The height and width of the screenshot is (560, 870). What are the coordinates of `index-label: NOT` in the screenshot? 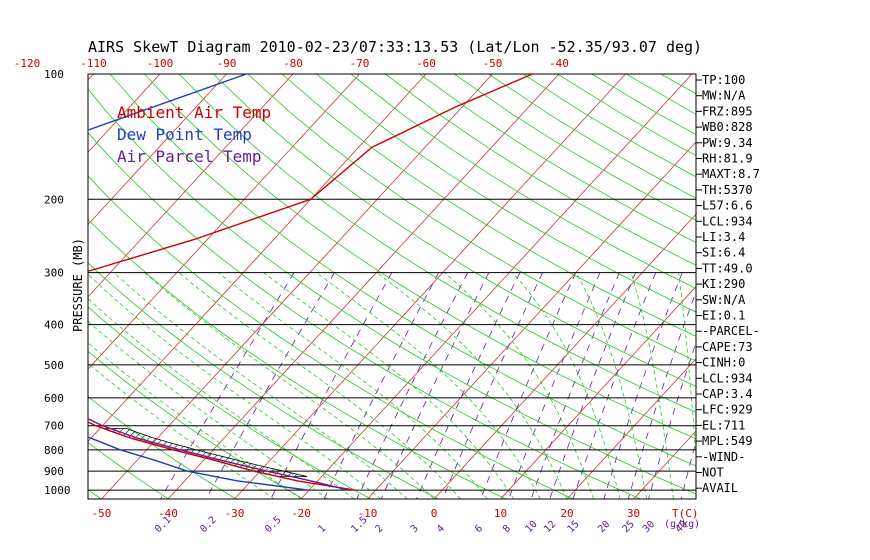 It's located at (713, 472).